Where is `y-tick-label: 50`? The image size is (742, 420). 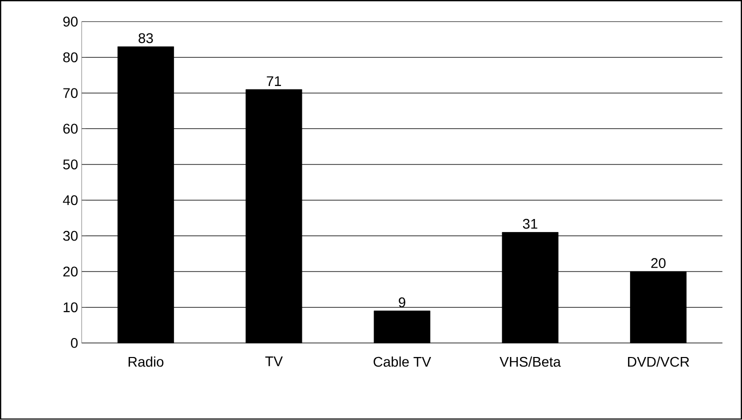 y-tick-label: 50 is located at coordinates (70, 165).